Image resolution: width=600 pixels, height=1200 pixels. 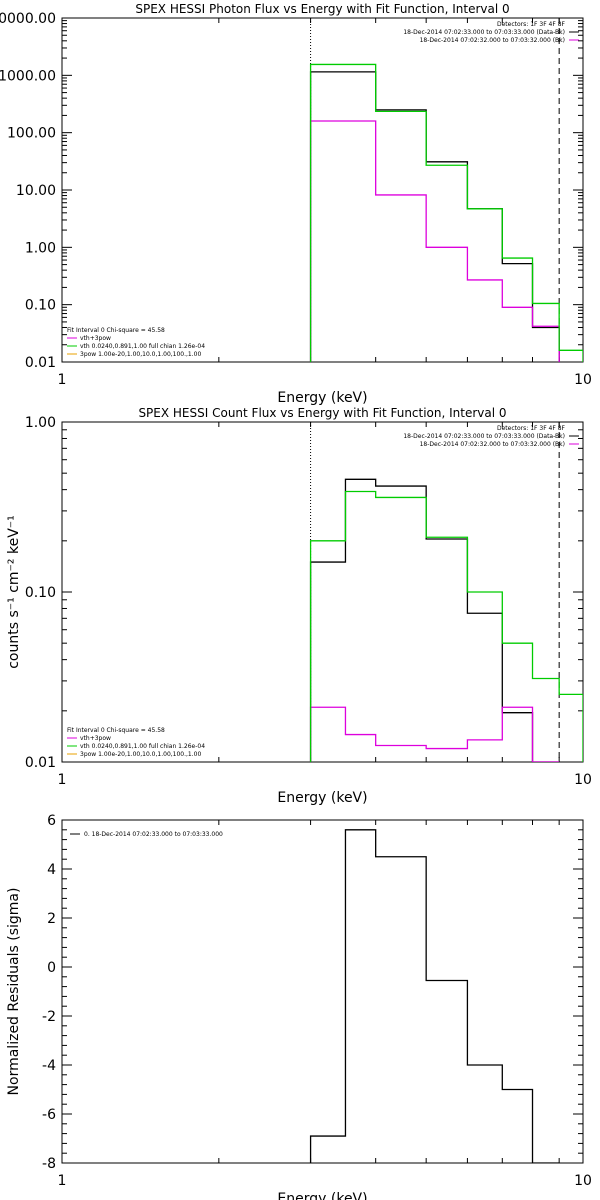 What do you see at coordinates (28, 76) in the screenshot?
I see `y-tick-label: 1000.00` at bounding box center [28, 76].